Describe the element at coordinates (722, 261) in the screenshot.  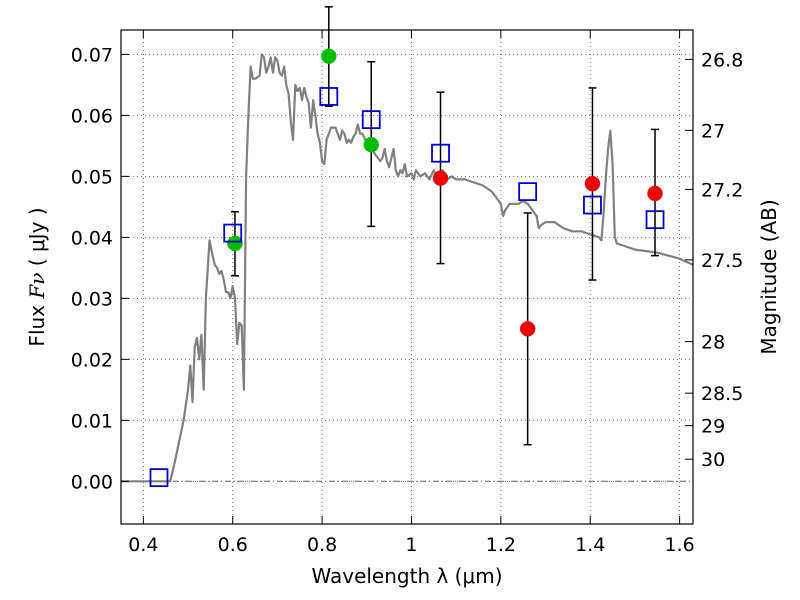
I see `mag-tick-label: 27.5` at that location.